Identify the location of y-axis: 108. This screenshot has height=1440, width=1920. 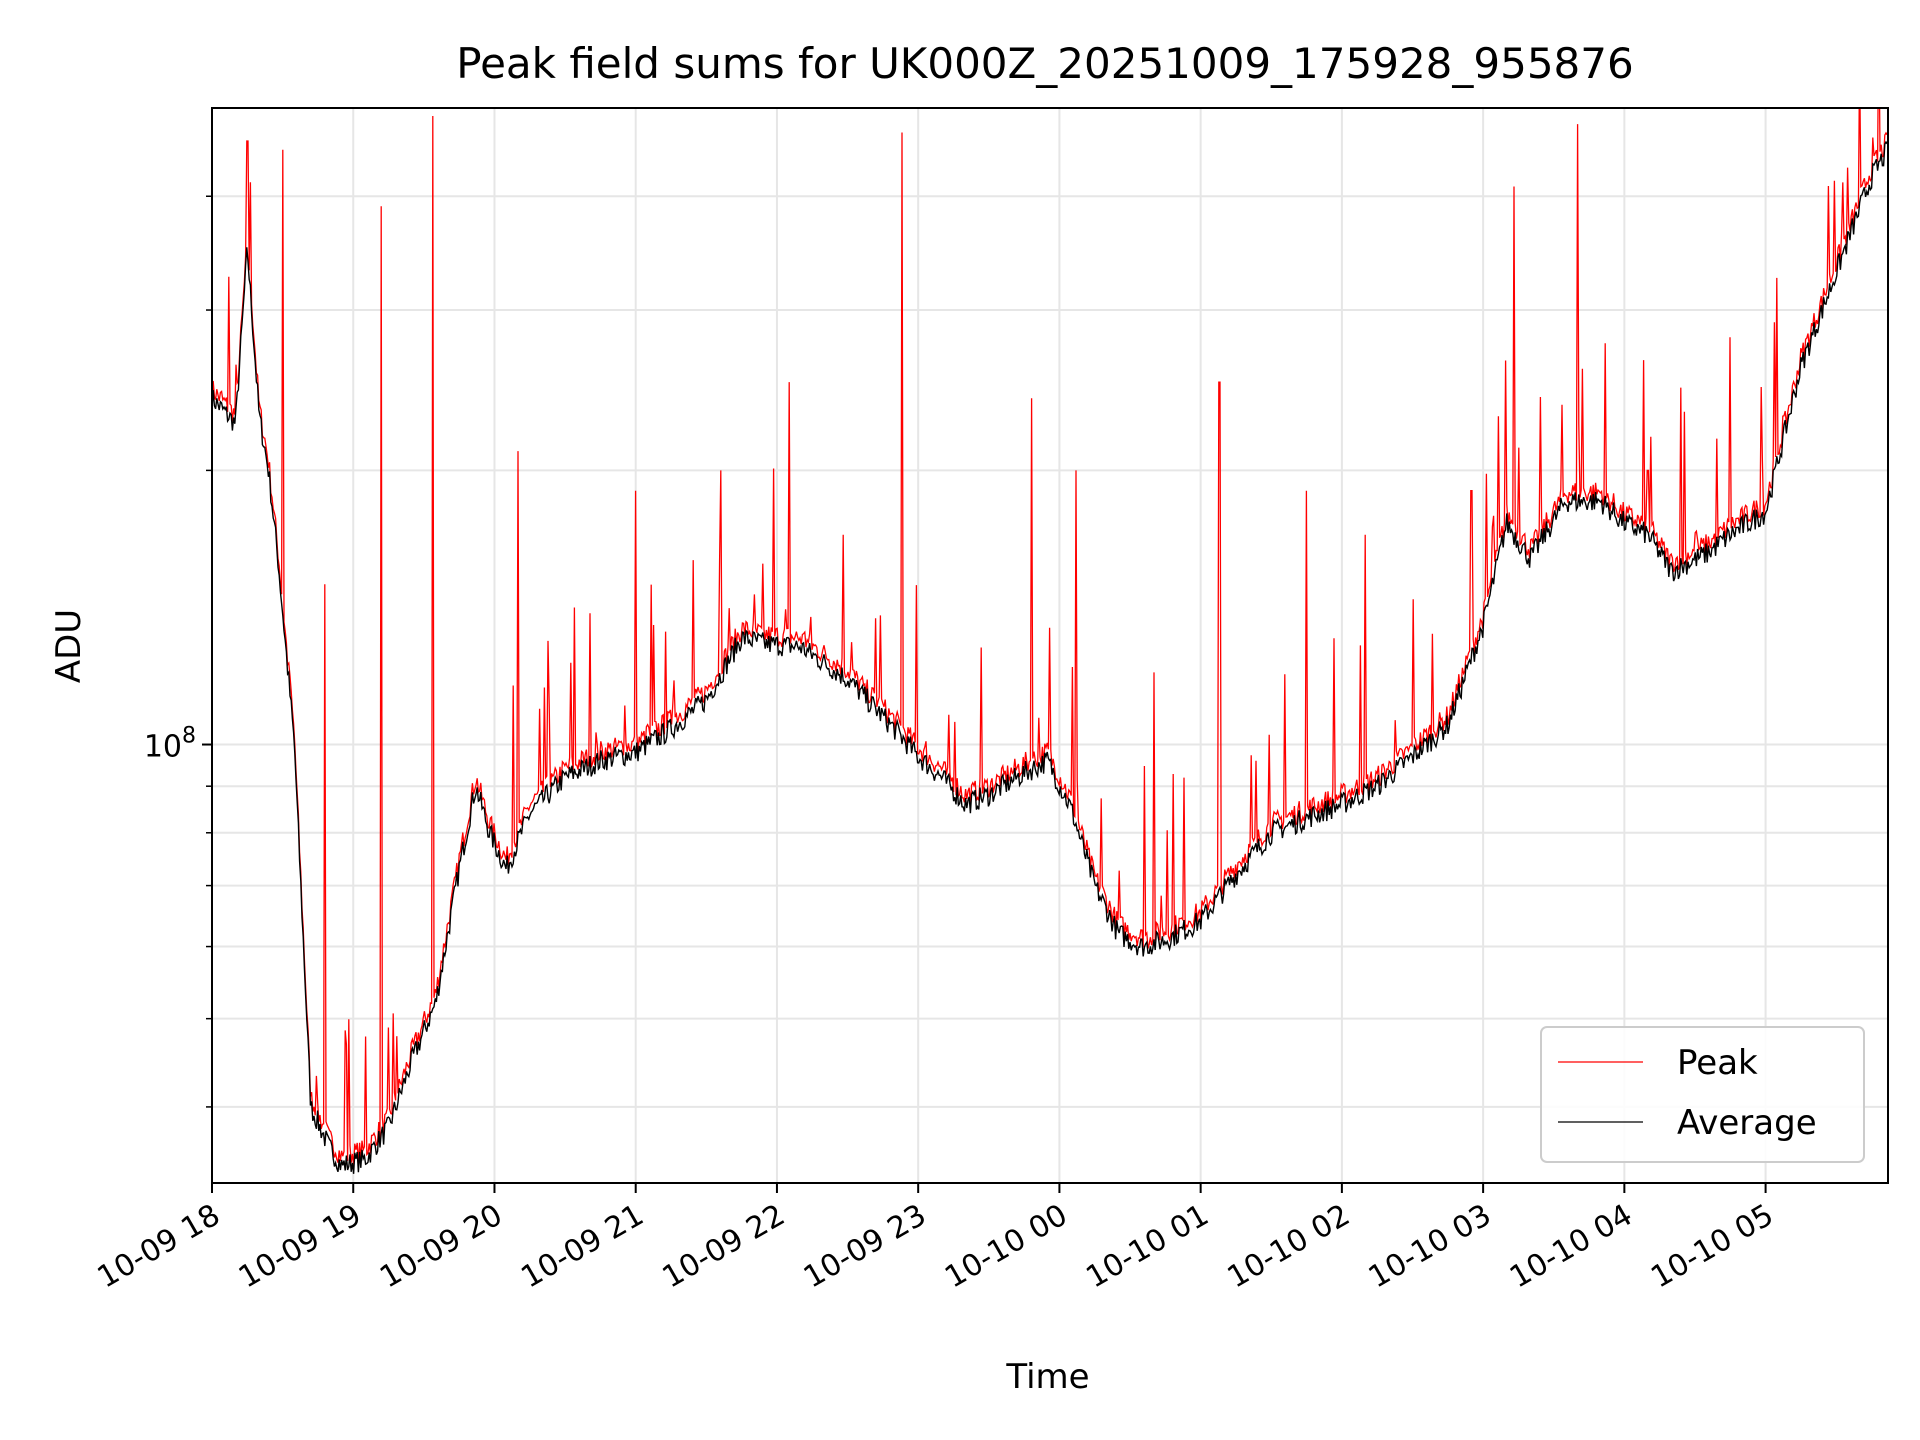
(178, 651).